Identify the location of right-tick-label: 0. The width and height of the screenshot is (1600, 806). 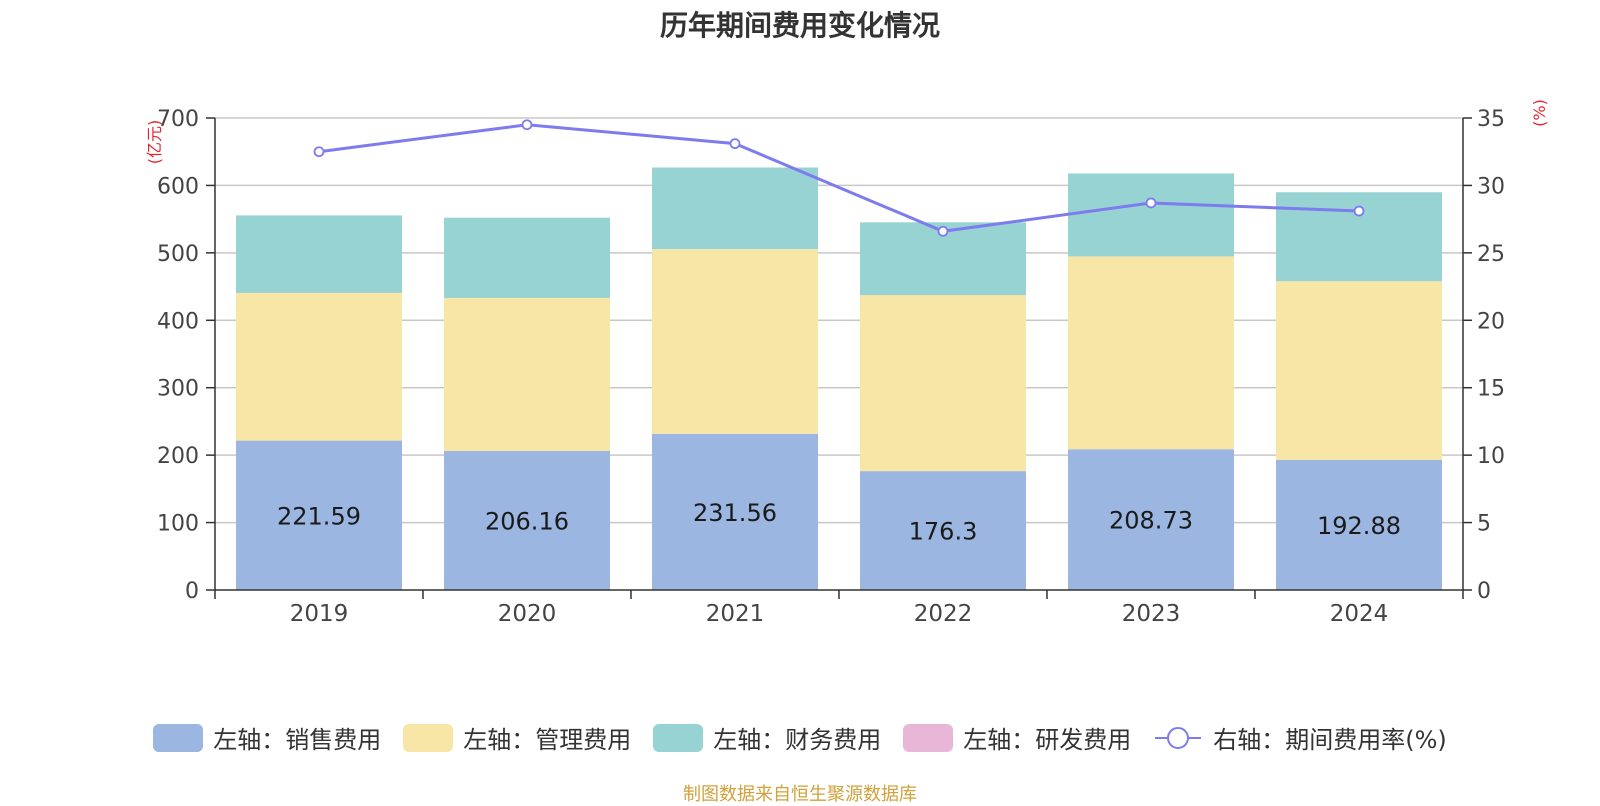
(1484, 591).